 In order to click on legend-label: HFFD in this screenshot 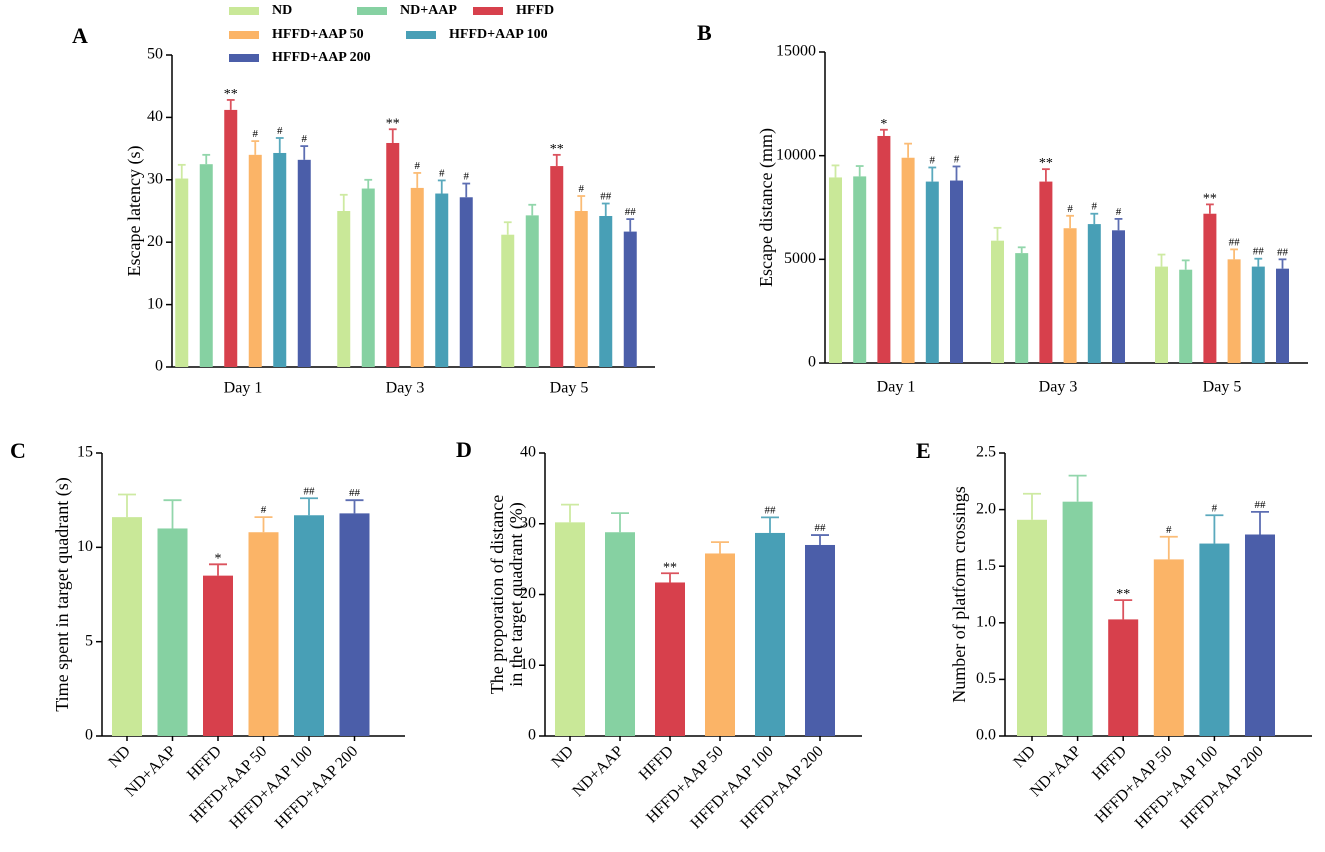, I will do `click(535, 10)`.